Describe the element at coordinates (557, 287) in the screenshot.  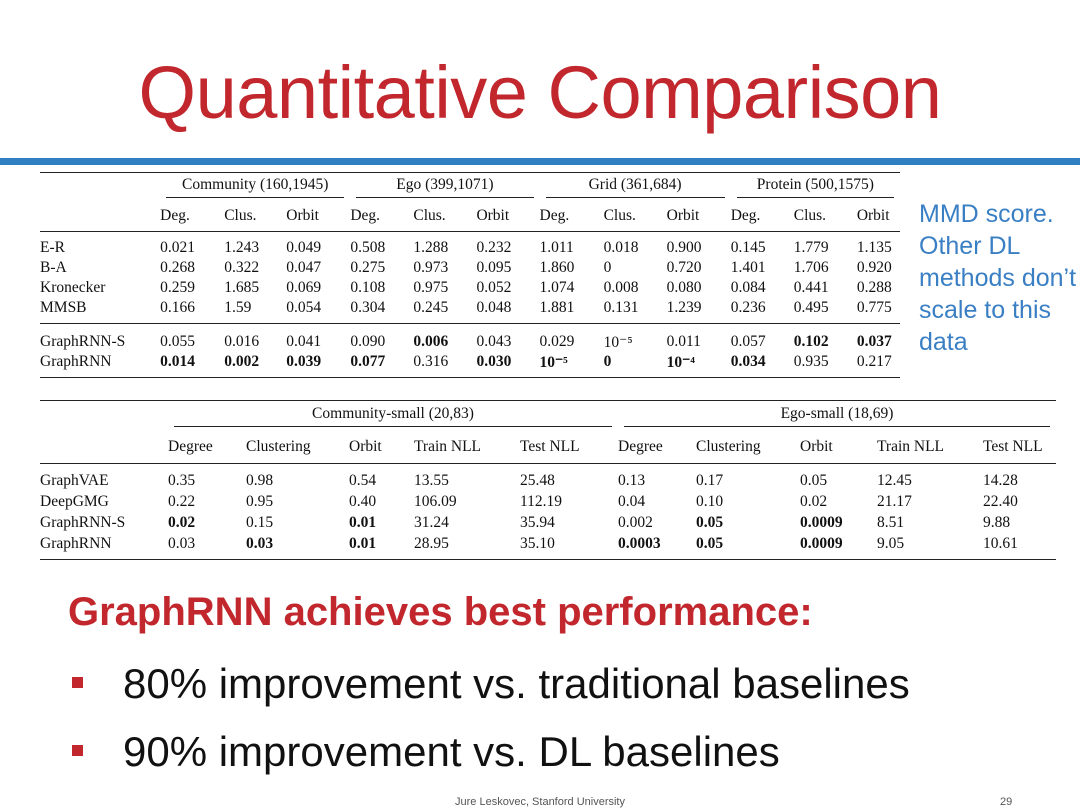
I see `table-cell: 1.074` at that location.